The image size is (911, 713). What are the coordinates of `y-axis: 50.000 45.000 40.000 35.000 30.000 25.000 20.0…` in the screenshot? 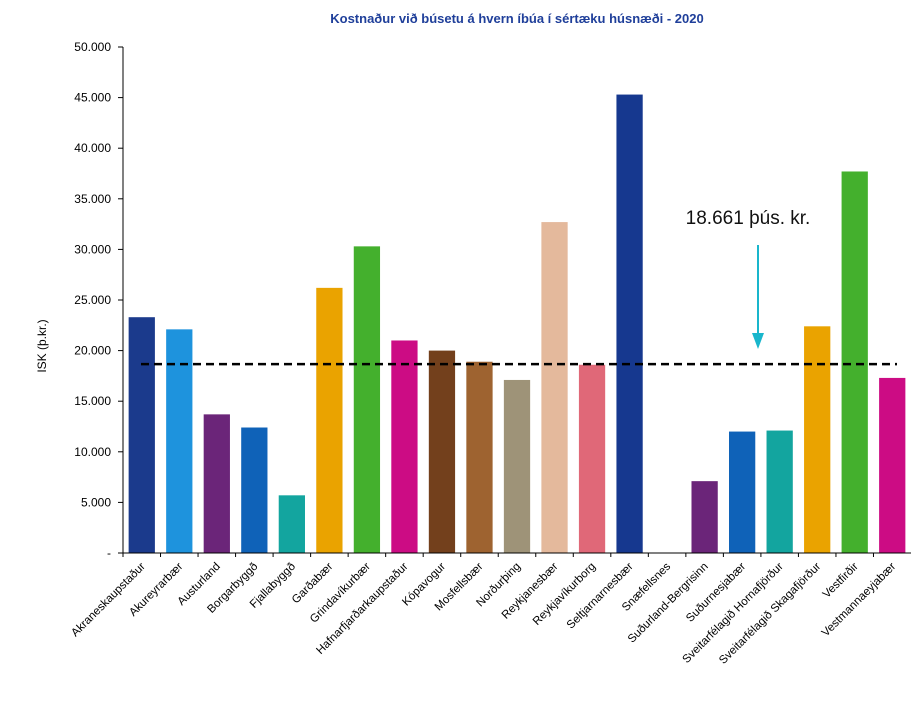 It's located at (99, 300).